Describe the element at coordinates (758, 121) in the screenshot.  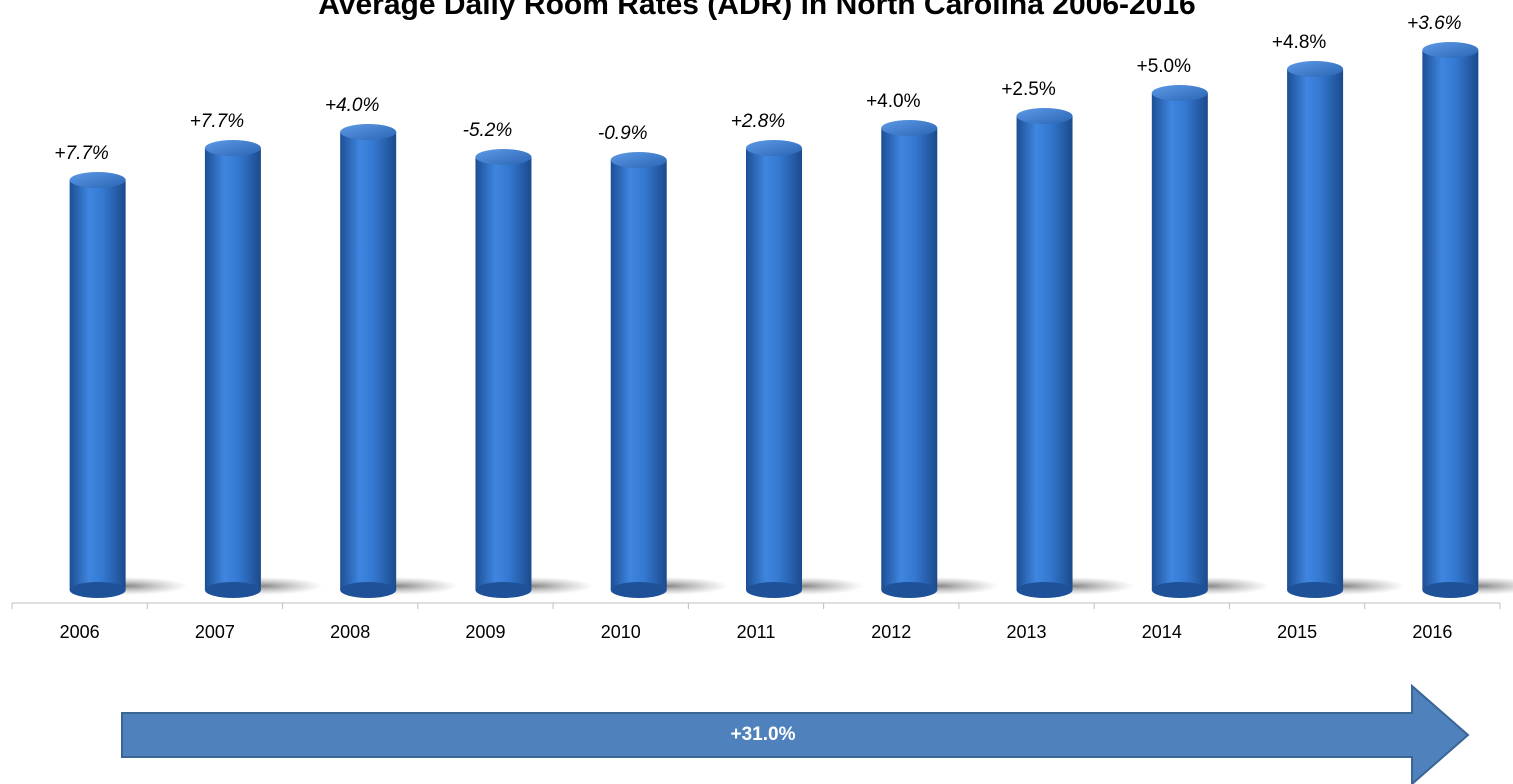
I see `change-label: +2.8%` at that location.